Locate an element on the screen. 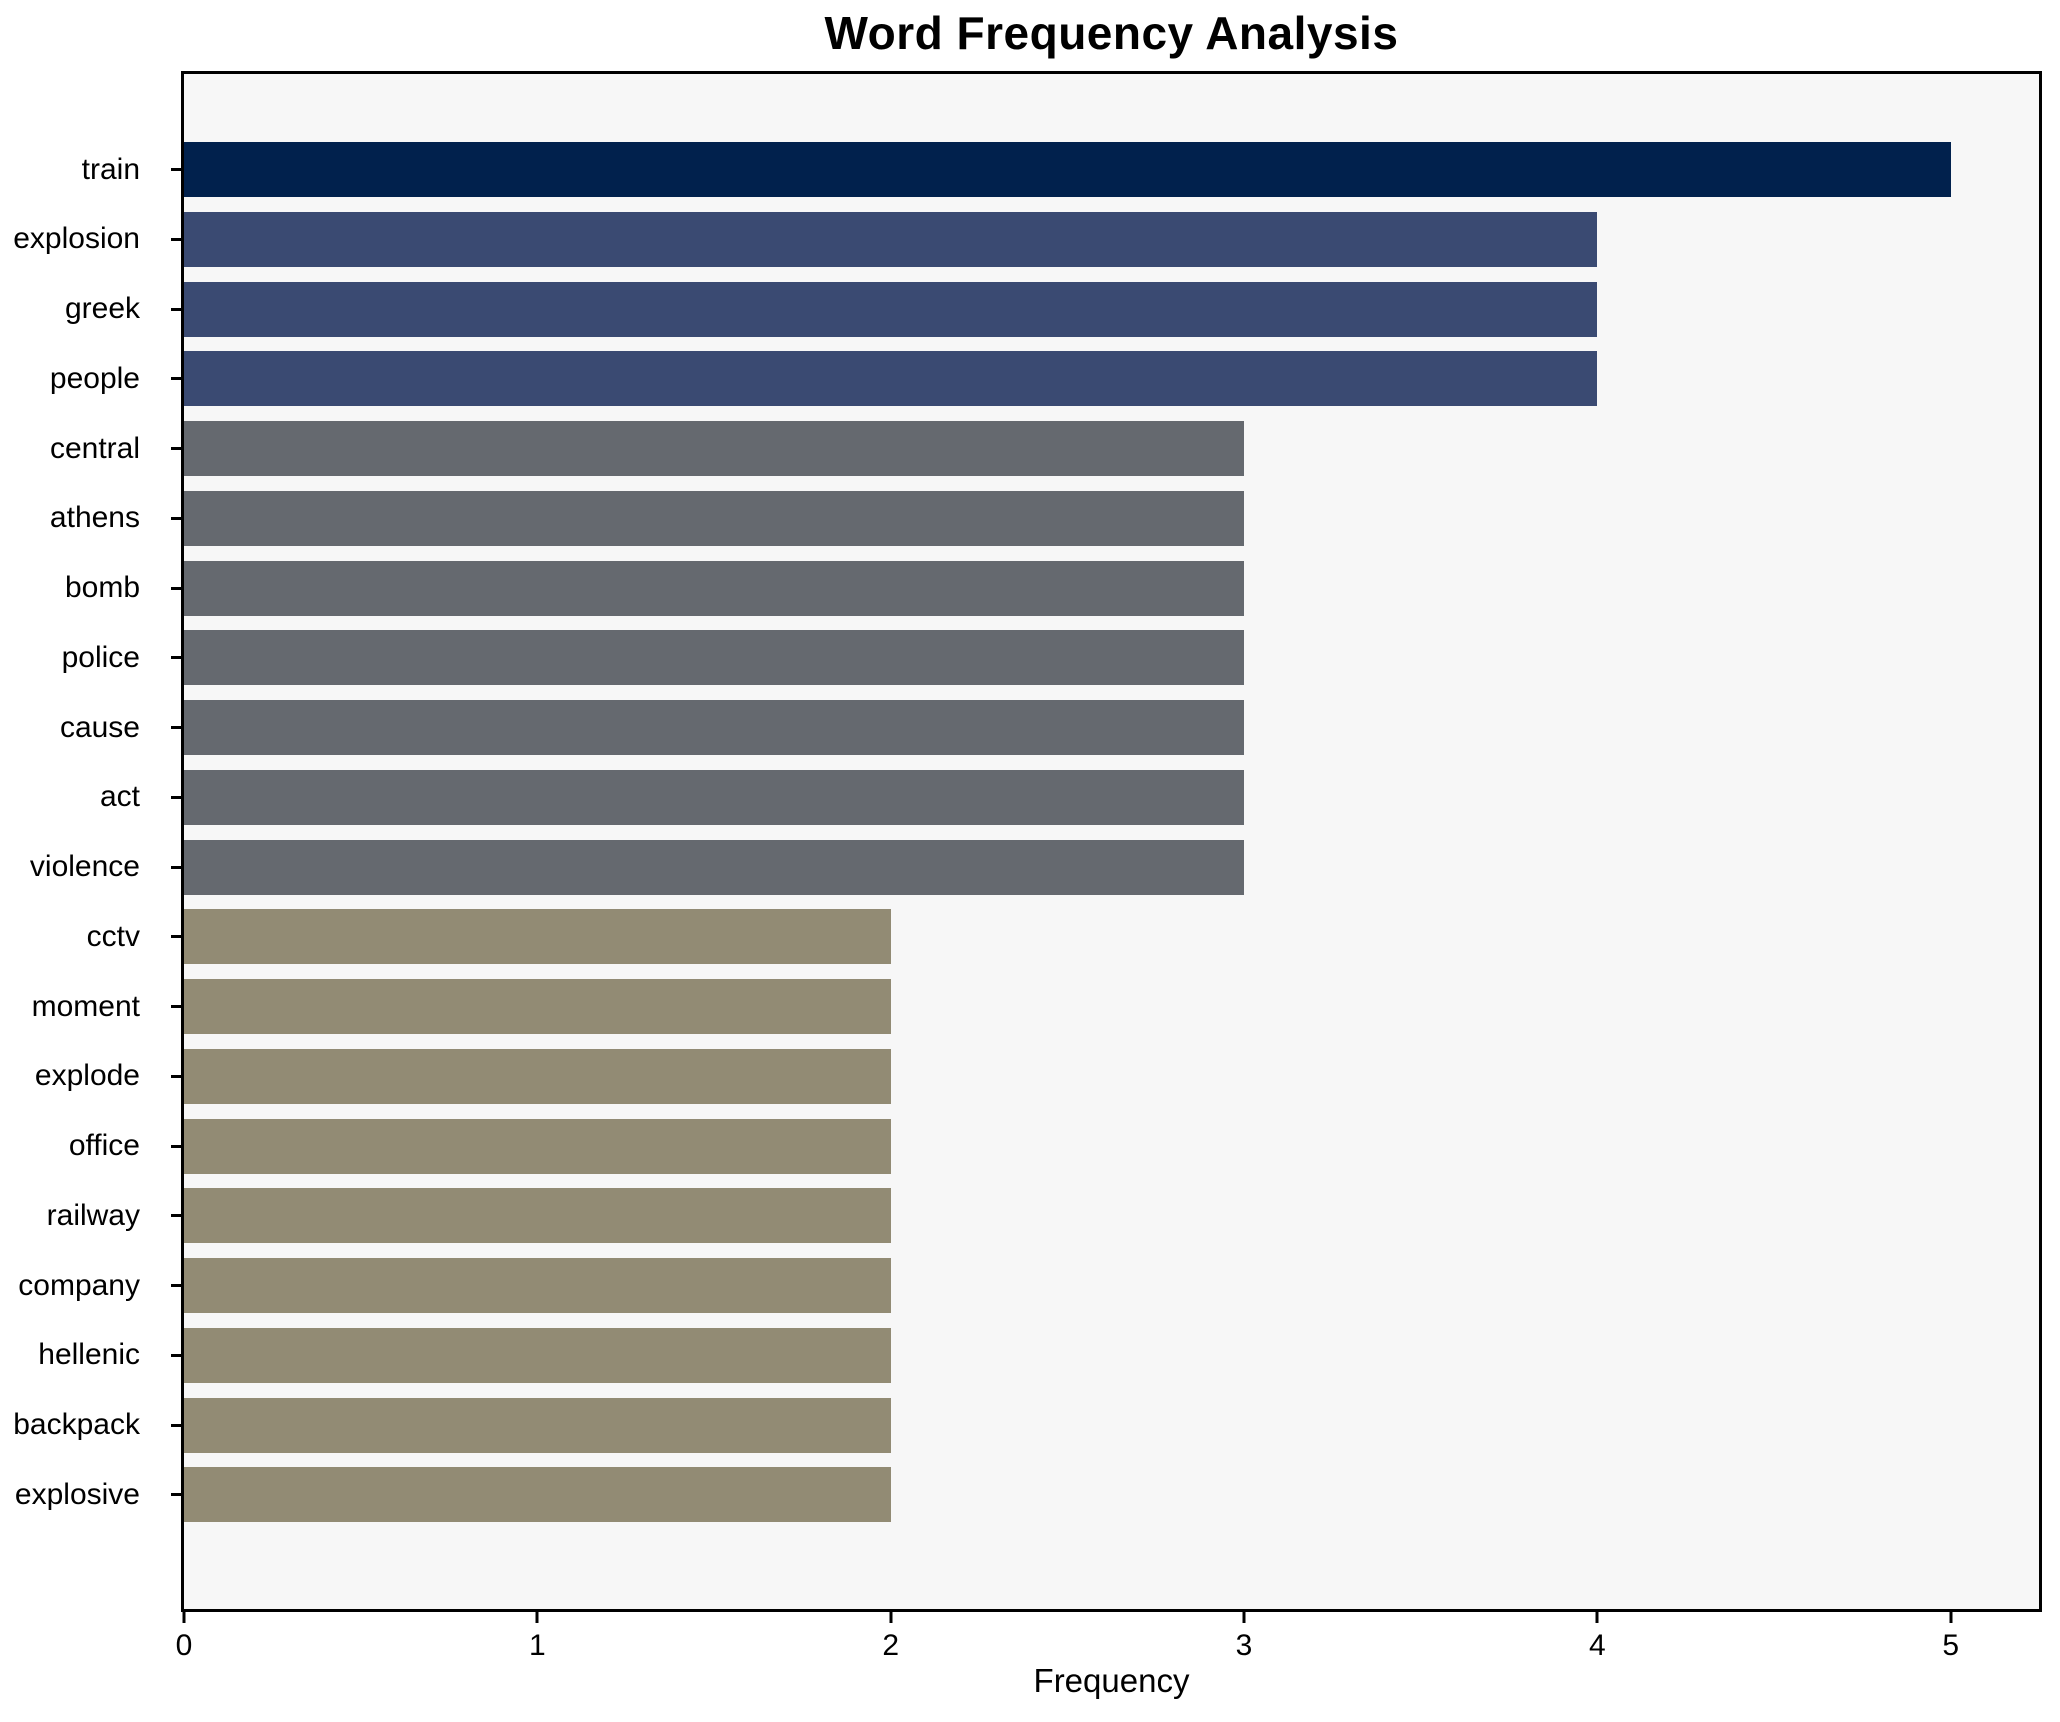 This screenshot has height=1722, width=2060. y-tick-label: cctv is located at coordinates (113, 936).